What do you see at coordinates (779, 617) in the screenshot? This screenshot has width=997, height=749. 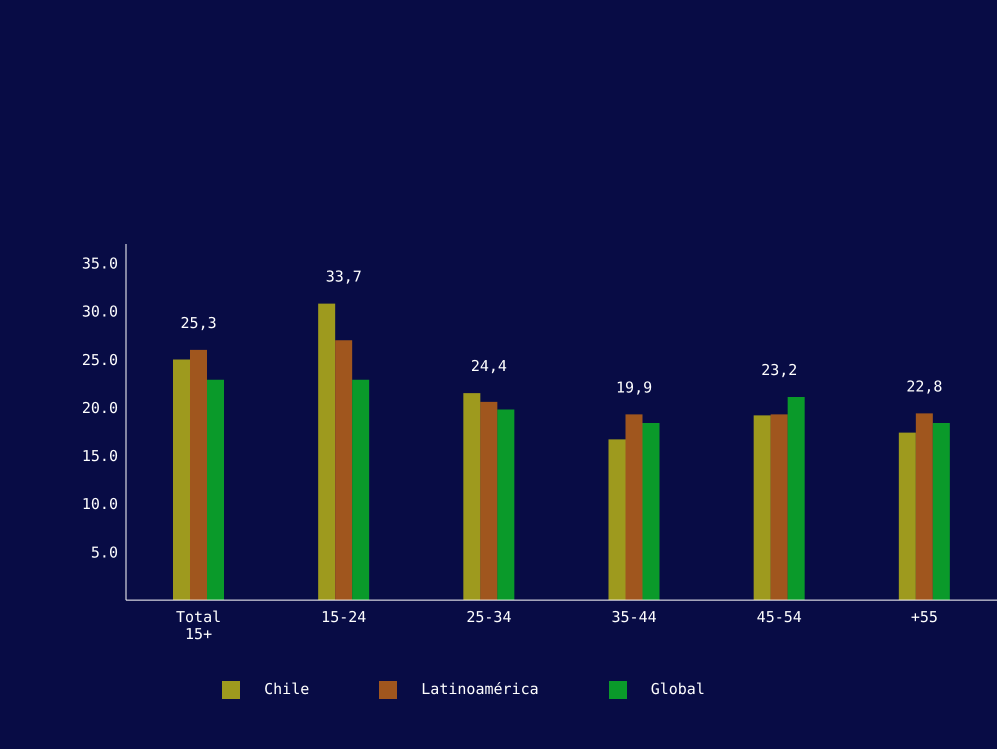 I see `x-tick-label: 45-54` at bounding box center [779, 617].